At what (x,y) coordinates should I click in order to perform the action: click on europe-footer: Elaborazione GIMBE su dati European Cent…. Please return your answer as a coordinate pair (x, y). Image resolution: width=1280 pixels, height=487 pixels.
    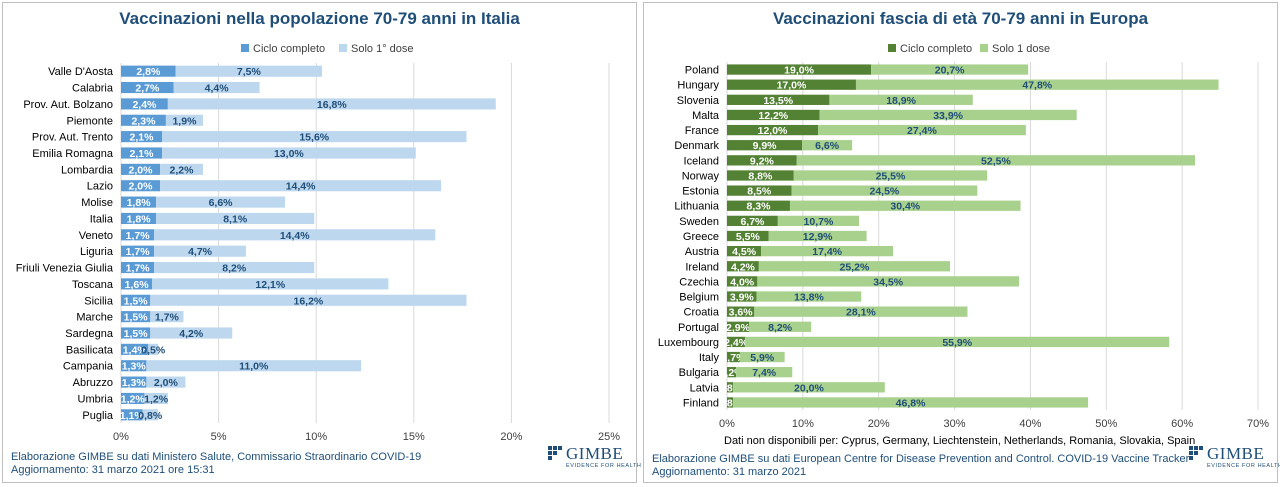
    Looking at the image, I should click on (920, 466).